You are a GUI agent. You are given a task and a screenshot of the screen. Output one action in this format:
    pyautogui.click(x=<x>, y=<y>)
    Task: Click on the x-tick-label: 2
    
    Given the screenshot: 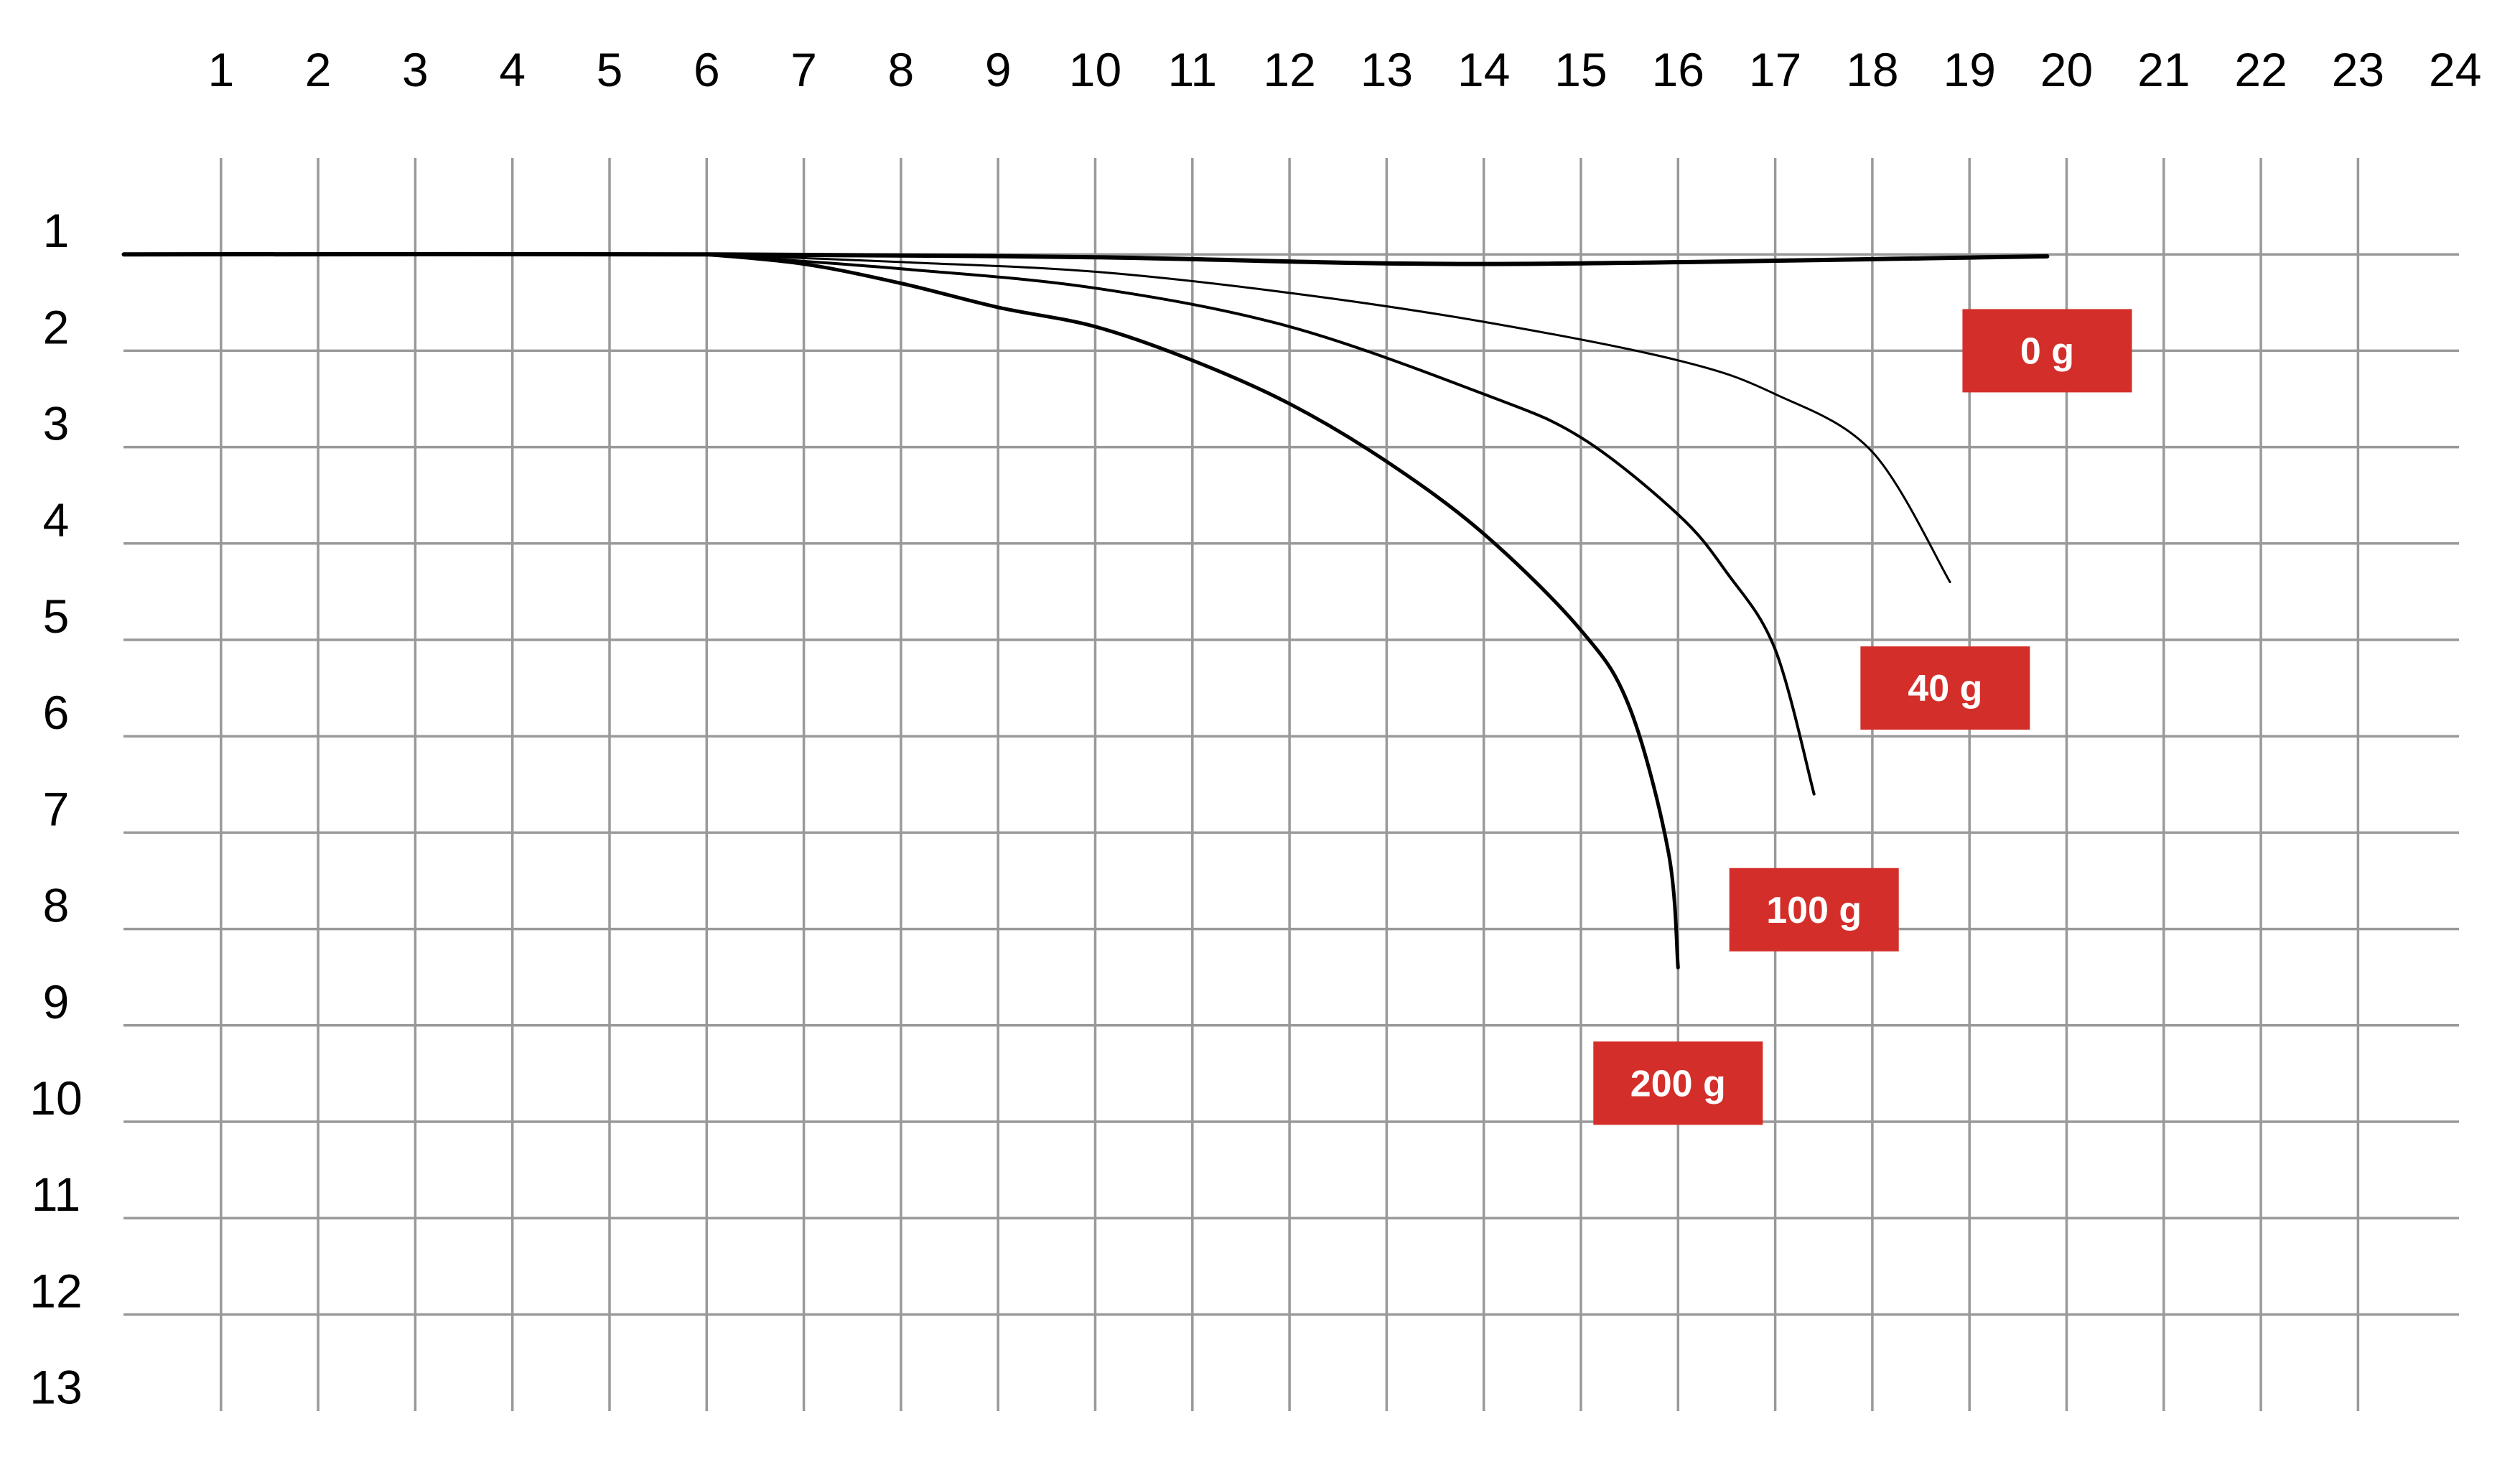 What is the action you would take?
    pyautogui.click(x=318, y=69)
    